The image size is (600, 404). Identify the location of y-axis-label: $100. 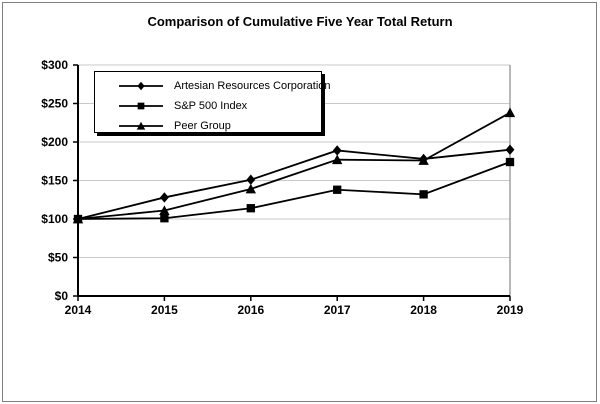
(54, 219).